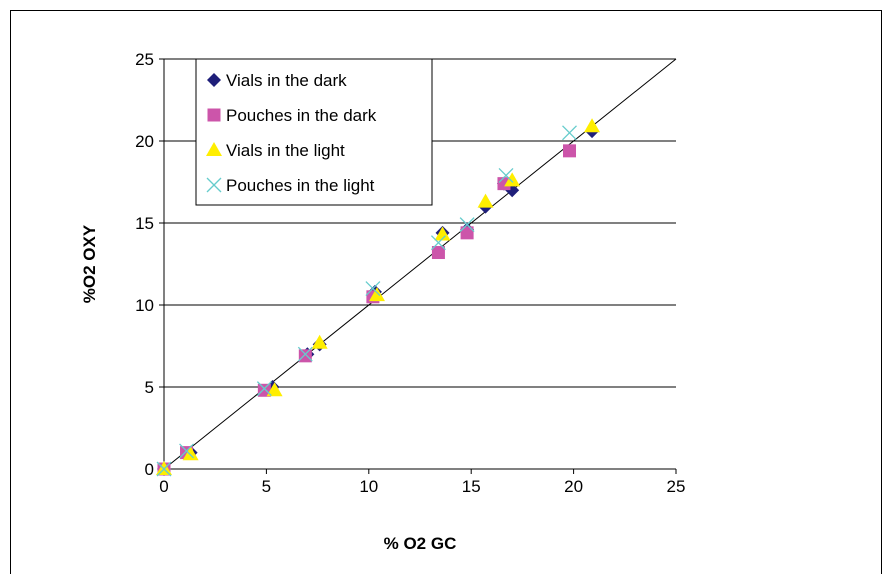  What do you see at coordinates (301, 115) in the screenshot?
I see `legend-label-pouches-in-the-dark: Pouches in the dark` at bounding box center [301, 115].